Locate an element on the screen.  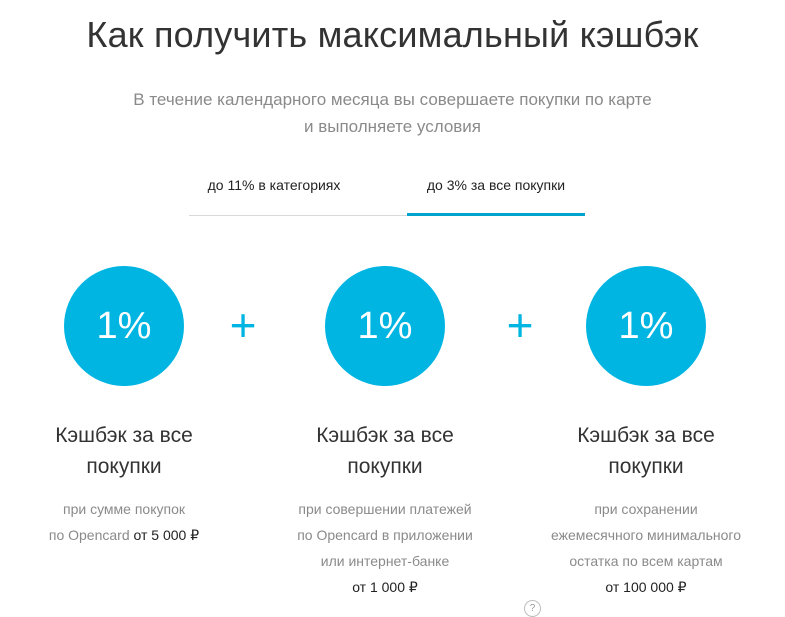
amount-value: от 1 000 ₽ is located at coordinates (385, 587).